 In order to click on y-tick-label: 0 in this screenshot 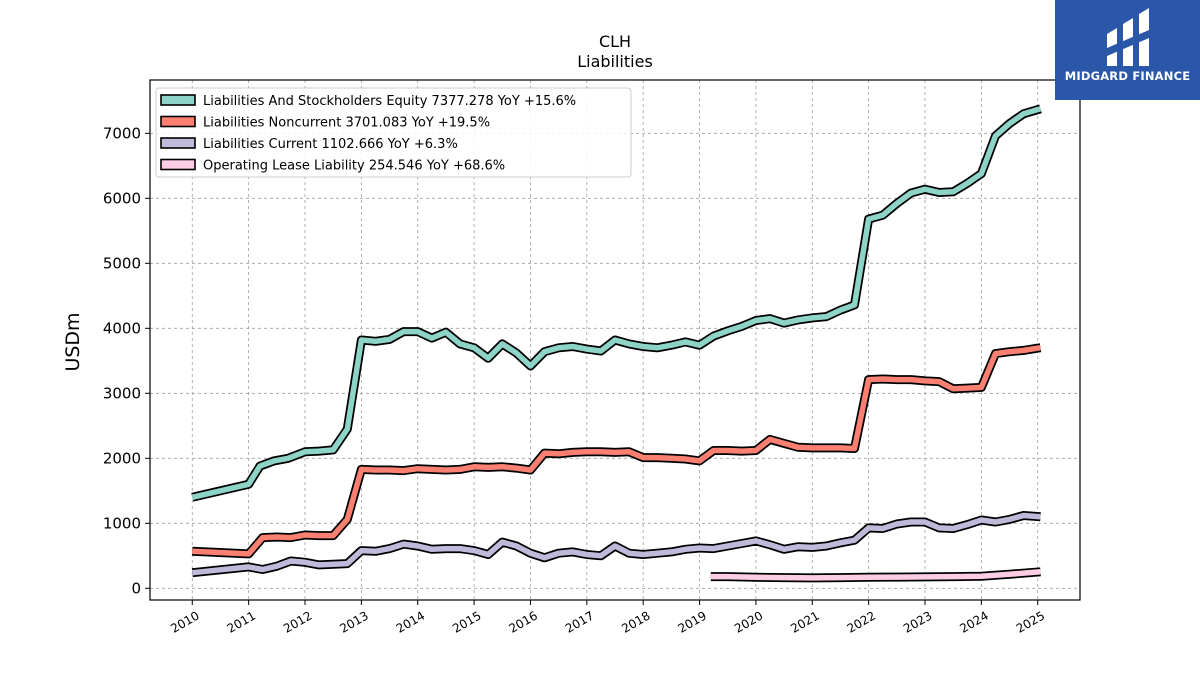, I will do `click(136, 588)`.